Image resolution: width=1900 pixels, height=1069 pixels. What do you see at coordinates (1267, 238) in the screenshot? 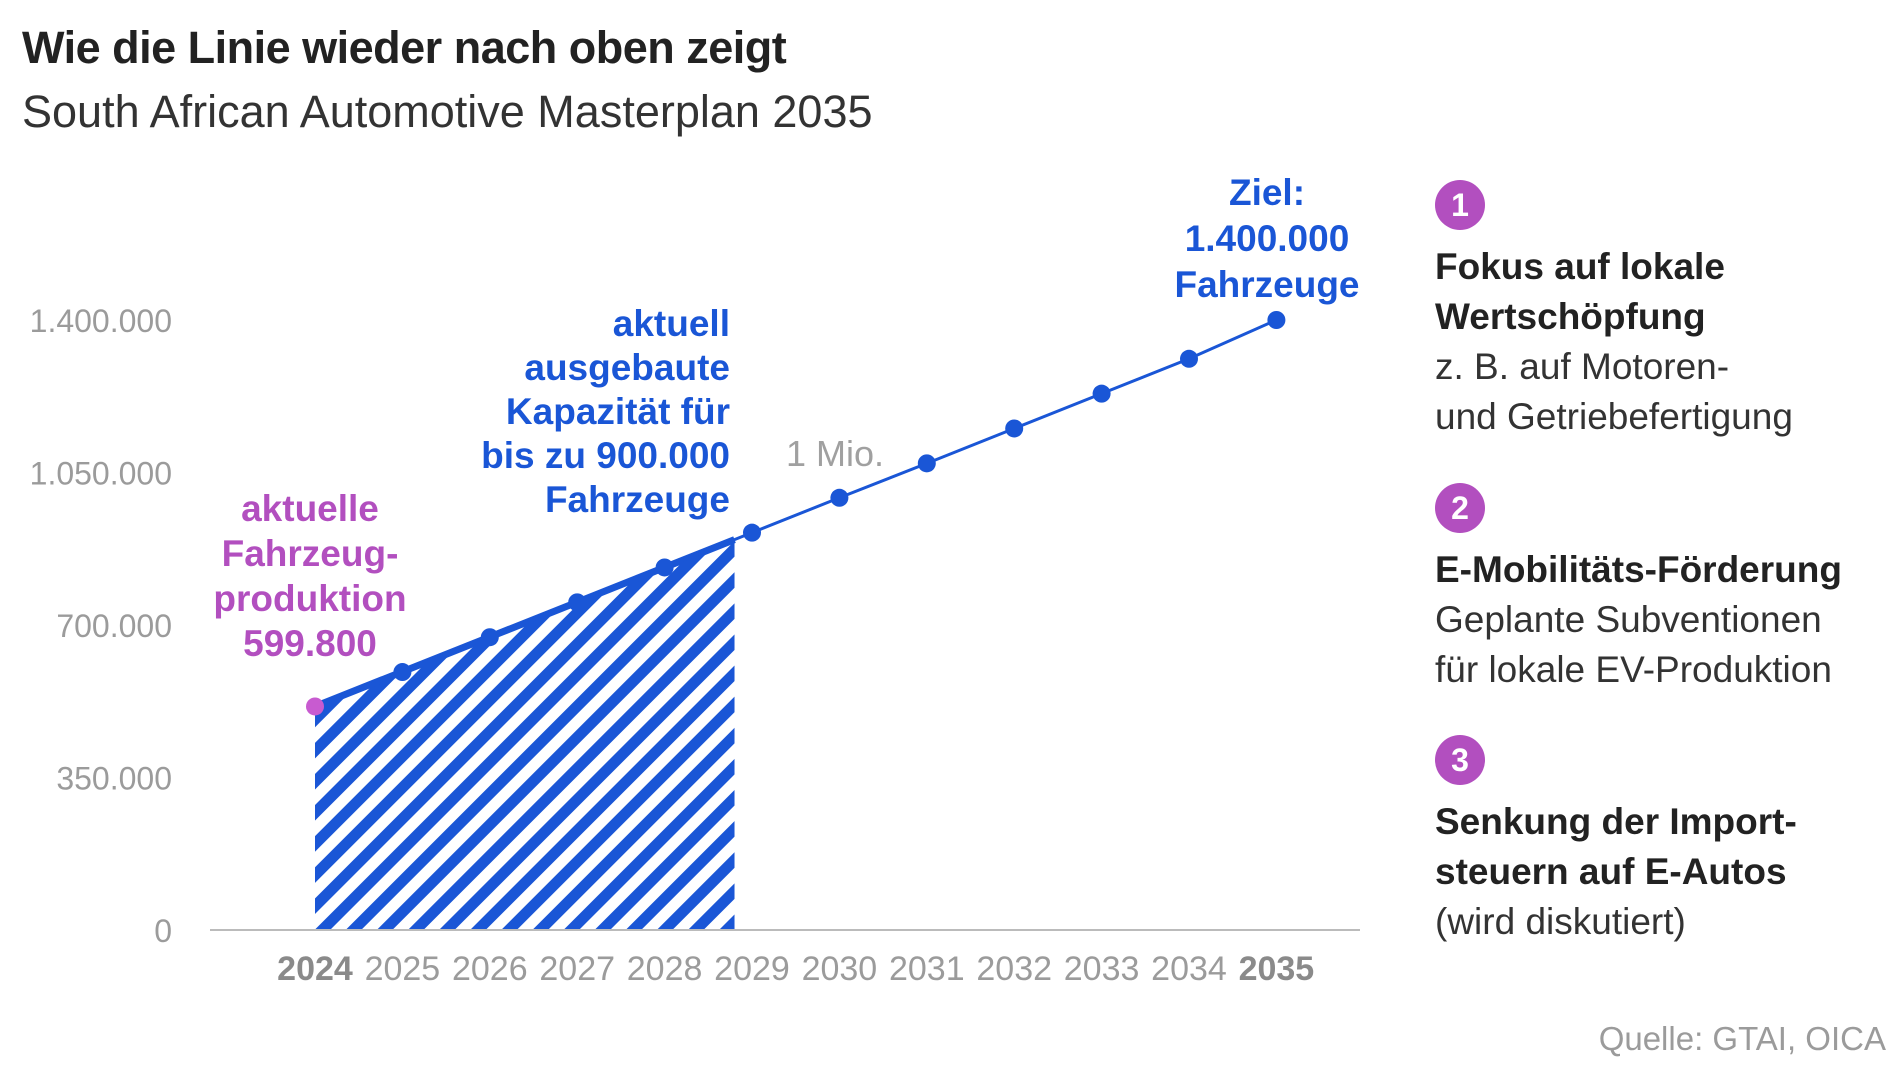
I see `annotation-target: 1.400.000` at bounding box center [1267, 238].